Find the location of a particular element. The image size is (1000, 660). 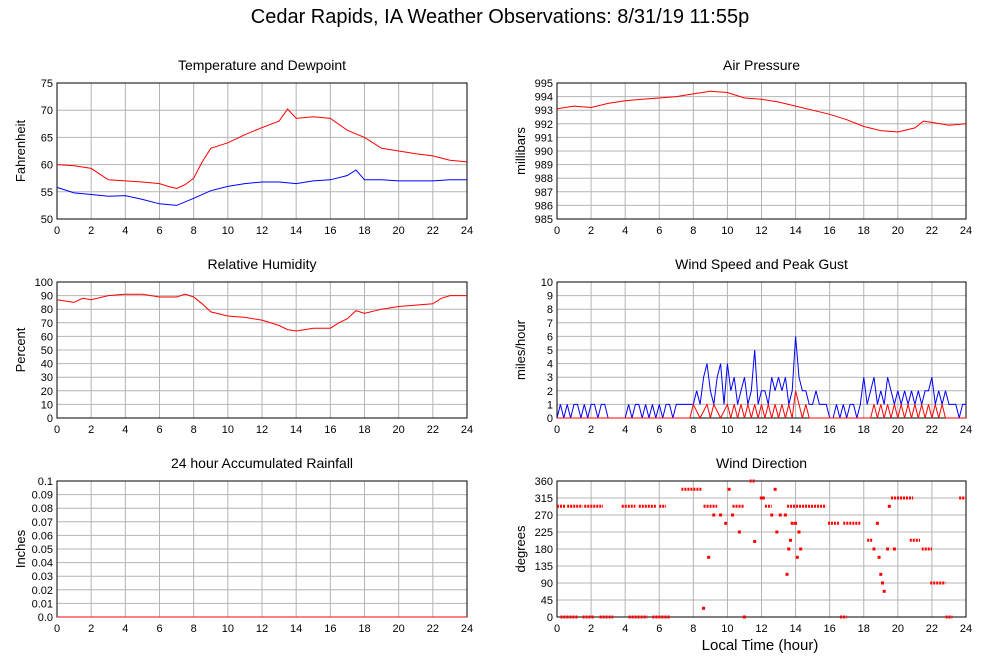

x-tick-label: 16 is located at coordinates (330, 430).